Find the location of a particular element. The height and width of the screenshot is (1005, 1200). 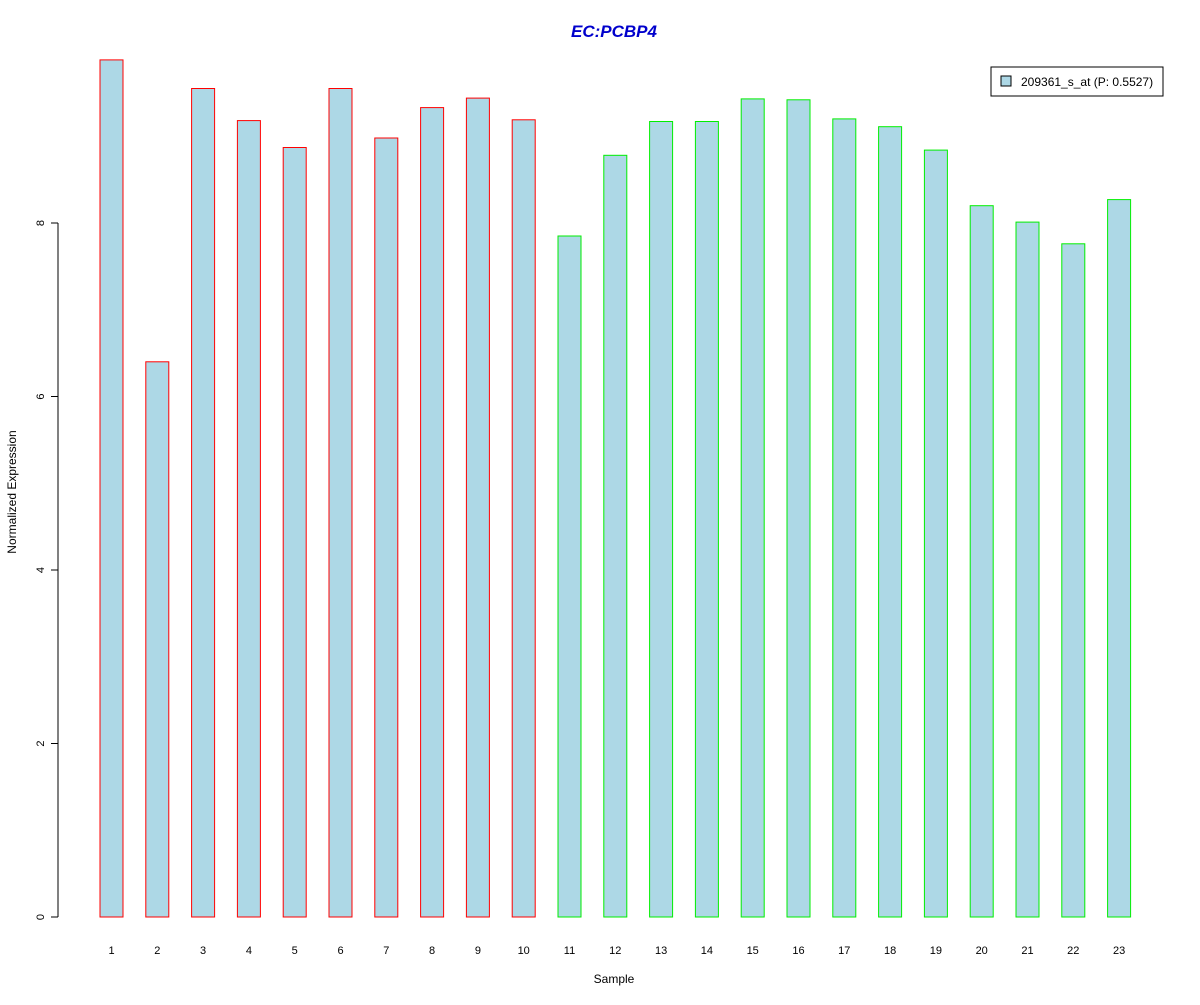

y-tick-label: 0 is located at coordinates (41, 917).